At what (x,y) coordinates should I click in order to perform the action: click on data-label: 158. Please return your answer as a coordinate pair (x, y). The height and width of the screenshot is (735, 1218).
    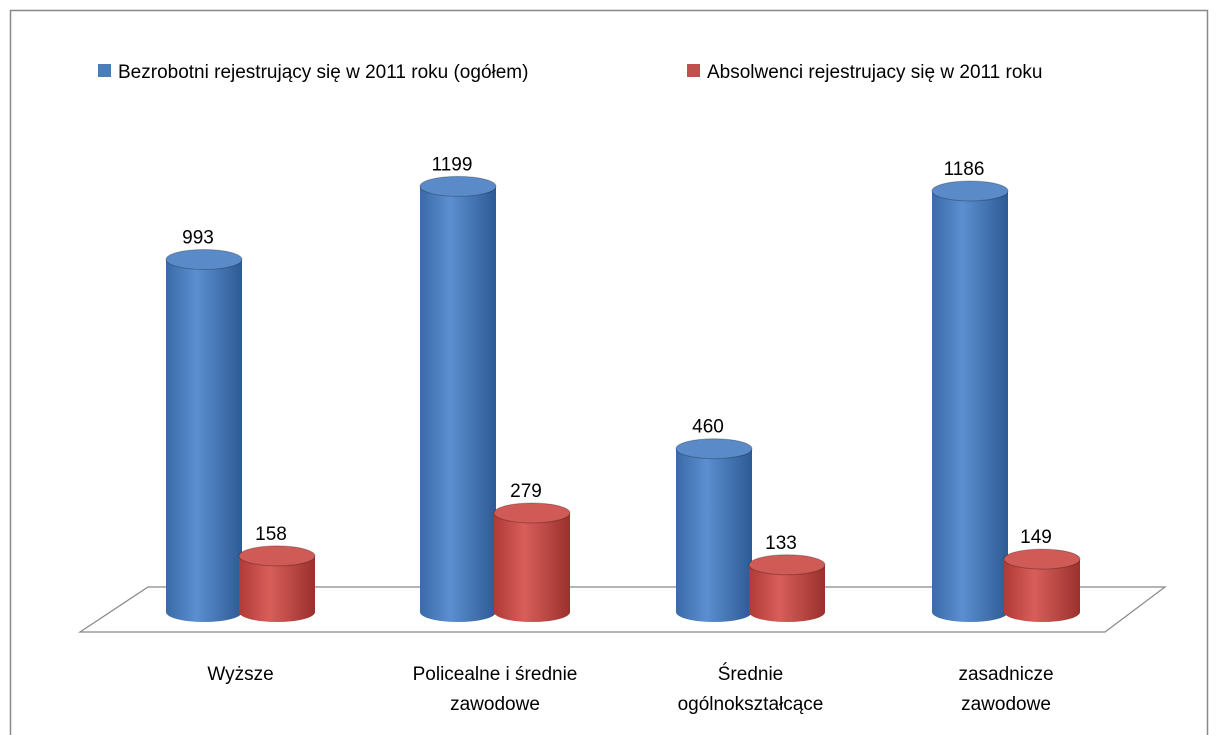
    Looking at the image, I should click on (271, 534).